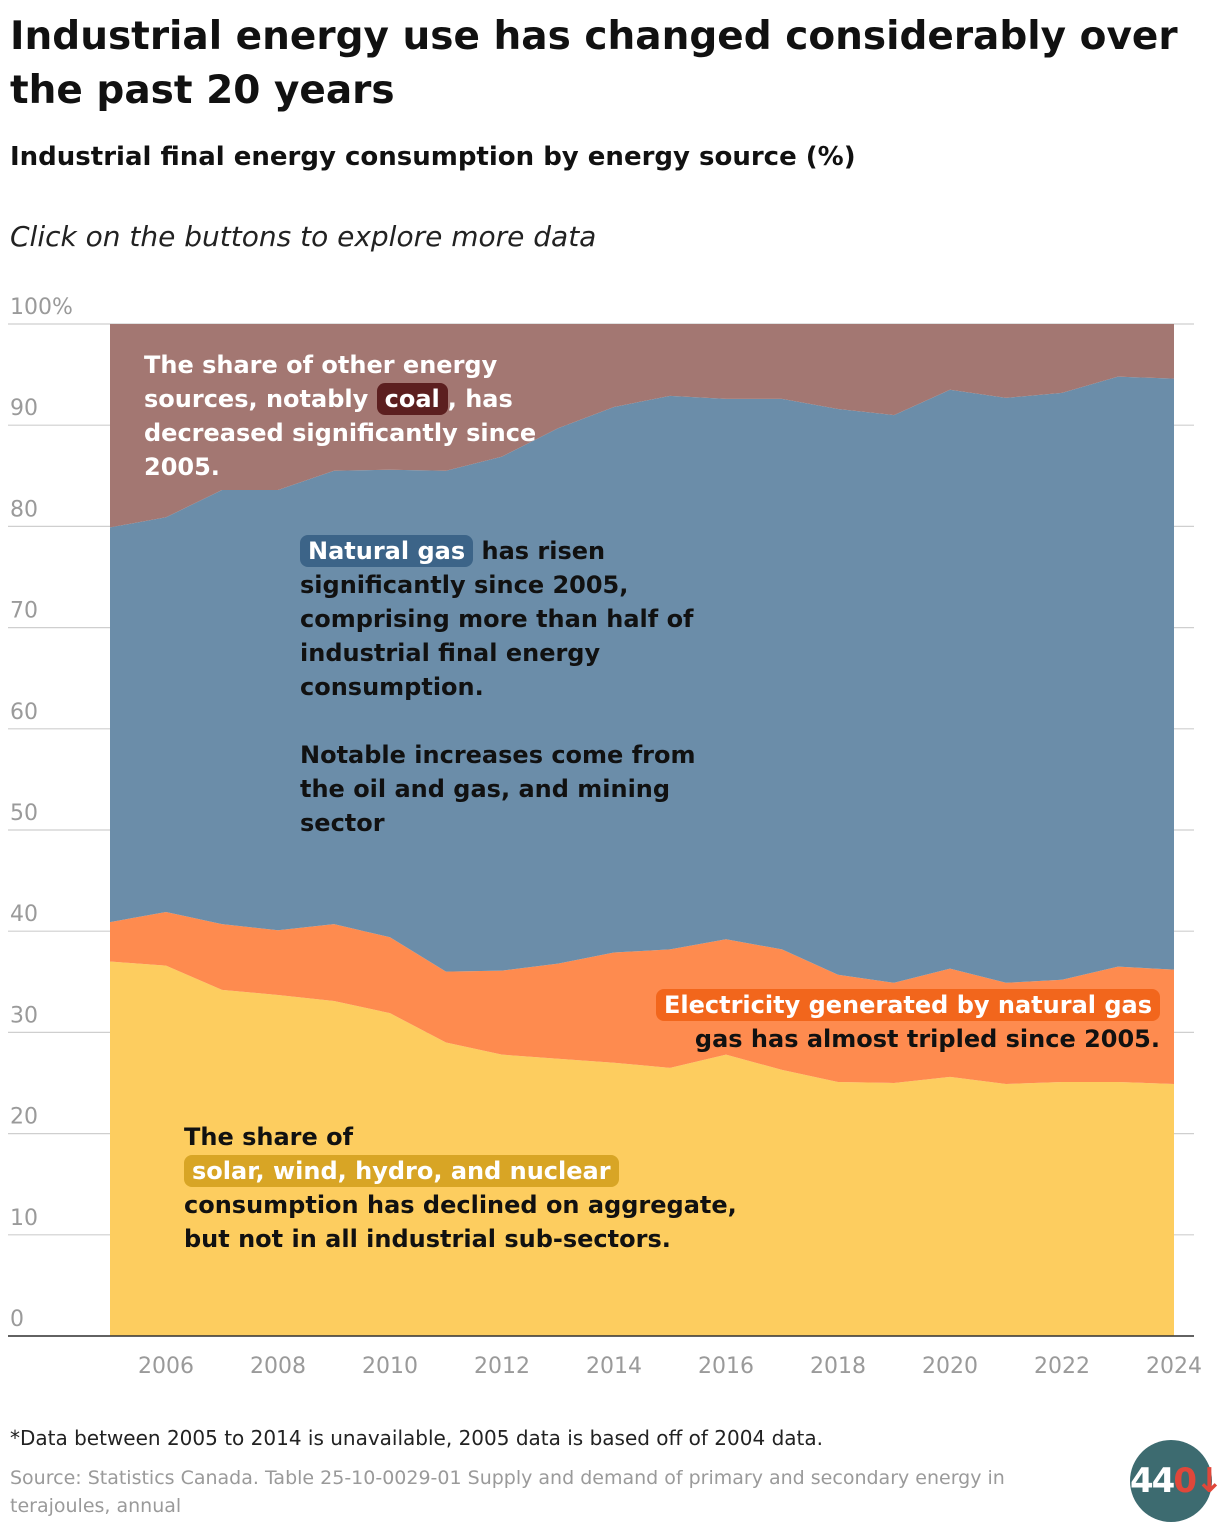 The image size is (1220, 1532). Describe the element at coordinates (166, 1366) in the screenshot. I see `x-tick-label: 2006` at that location.